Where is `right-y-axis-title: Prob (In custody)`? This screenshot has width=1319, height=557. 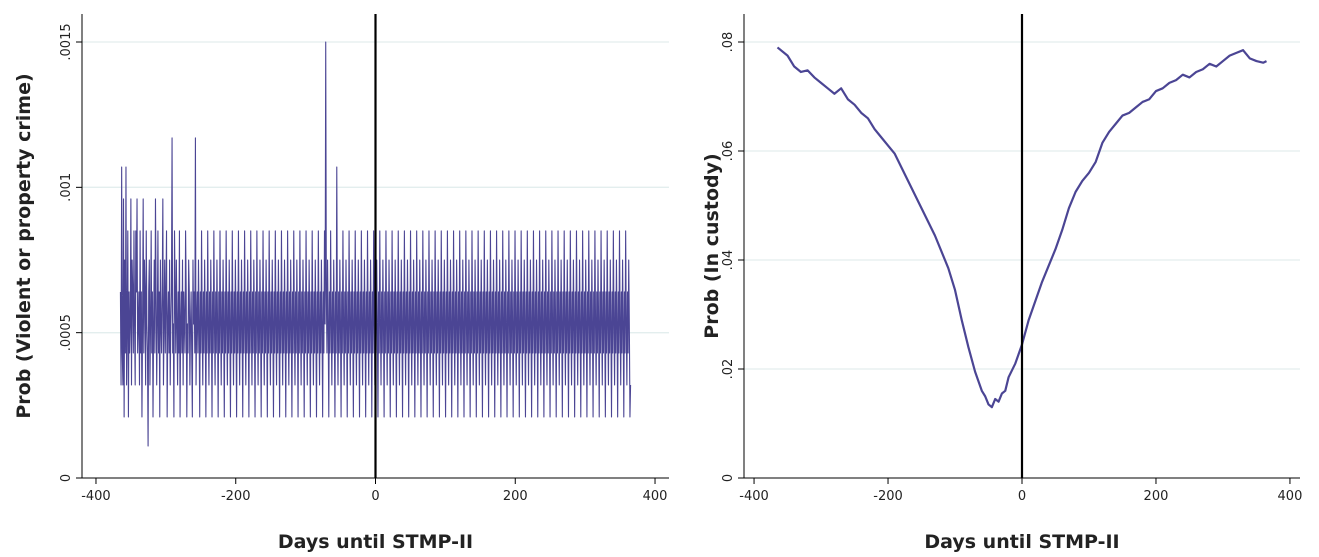 right-y-axis-title: Prob (In custody) is located at coordinates (712, 245).